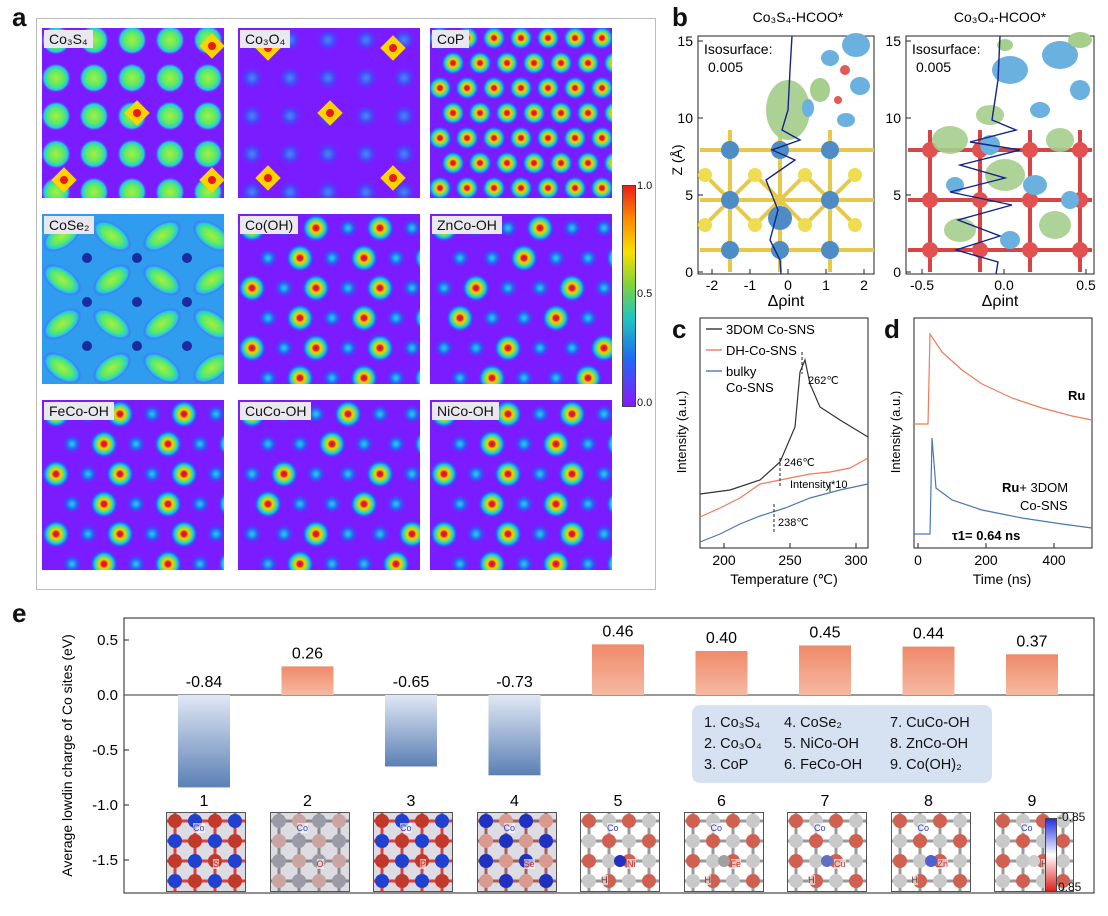  Describe the element at coordinates (1002, 579) in the screenshot. I see `panel-d-xlabel: Time (ns)` at that location.